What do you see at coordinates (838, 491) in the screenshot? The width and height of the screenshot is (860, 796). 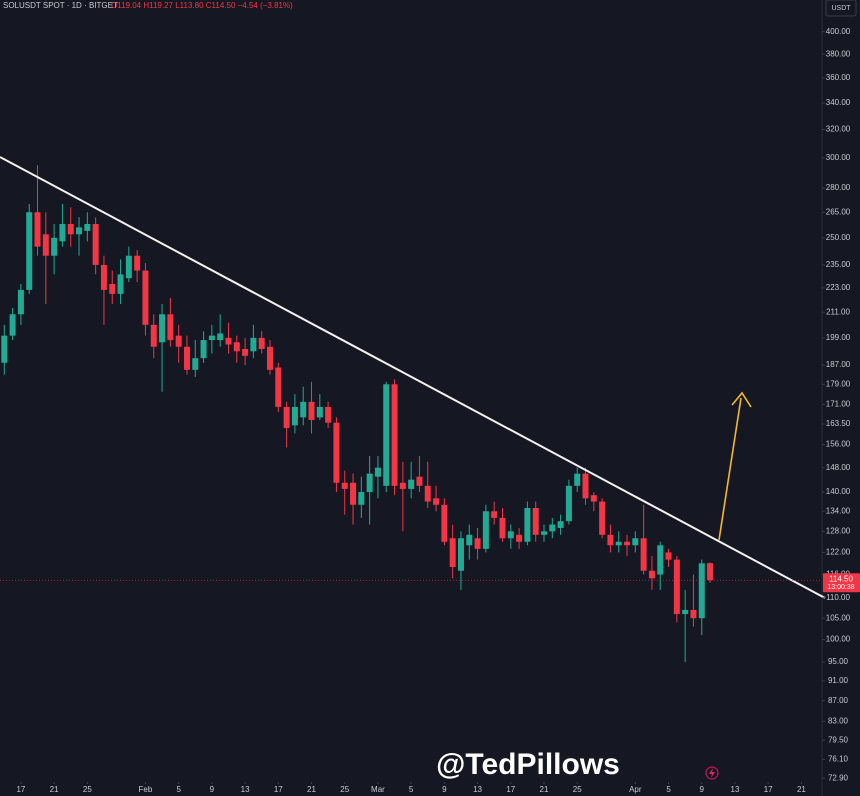 I see `y-tick-label: 140.00` at bounding box center [838, 491].